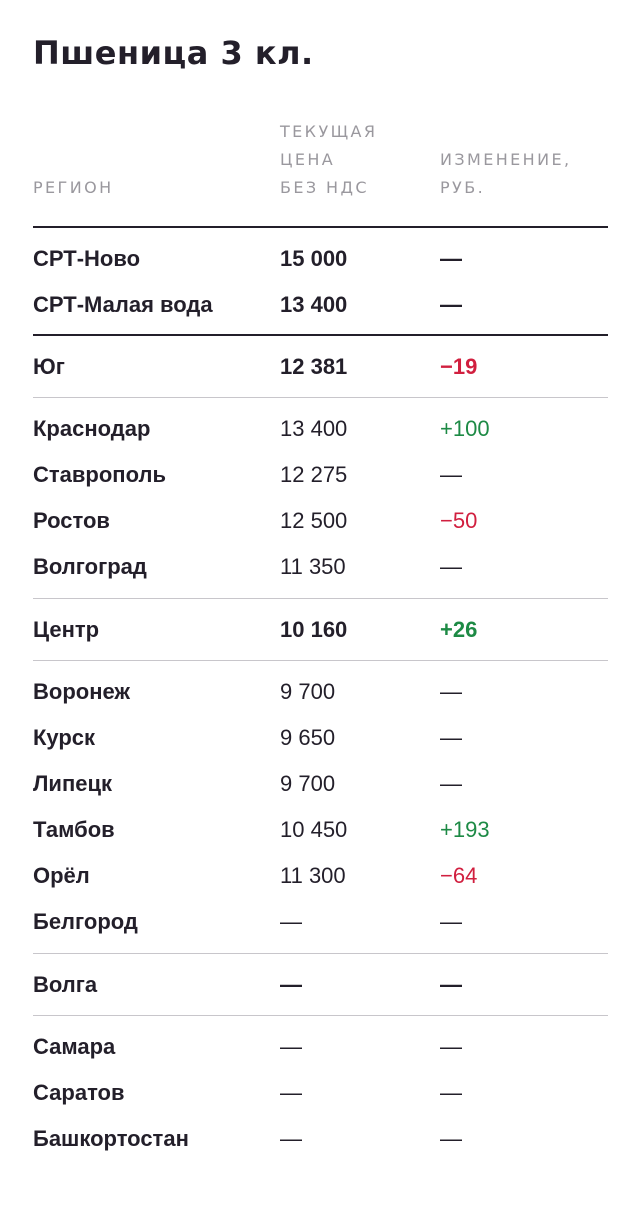  I want to click on cell-region: Юг, so click(49, 366).